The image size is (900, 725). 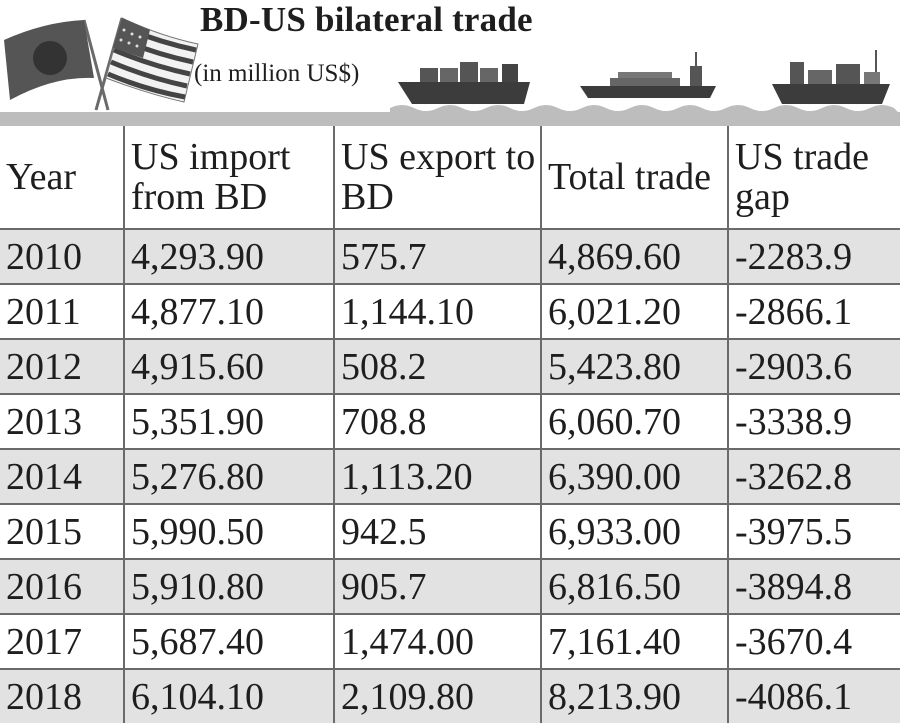 I want to click on table-cell: 1,113.20, so click(x=438, y=476).